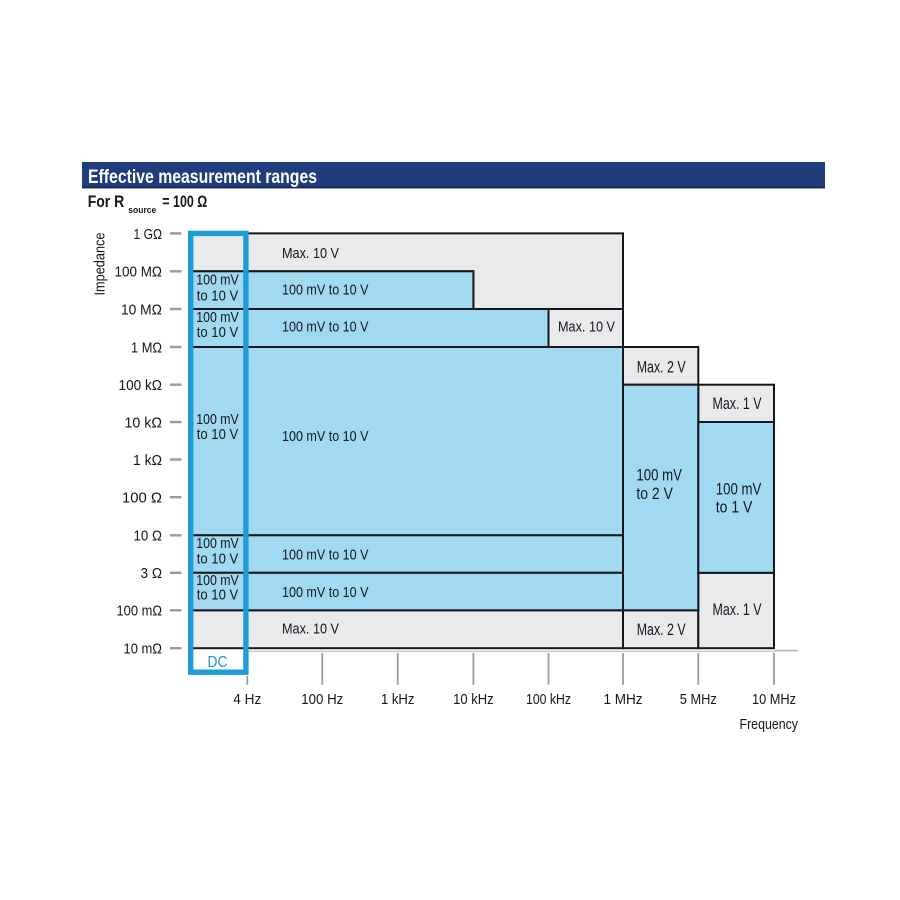  I want to click on svg-text: 5 MHz, so click(698, 699).